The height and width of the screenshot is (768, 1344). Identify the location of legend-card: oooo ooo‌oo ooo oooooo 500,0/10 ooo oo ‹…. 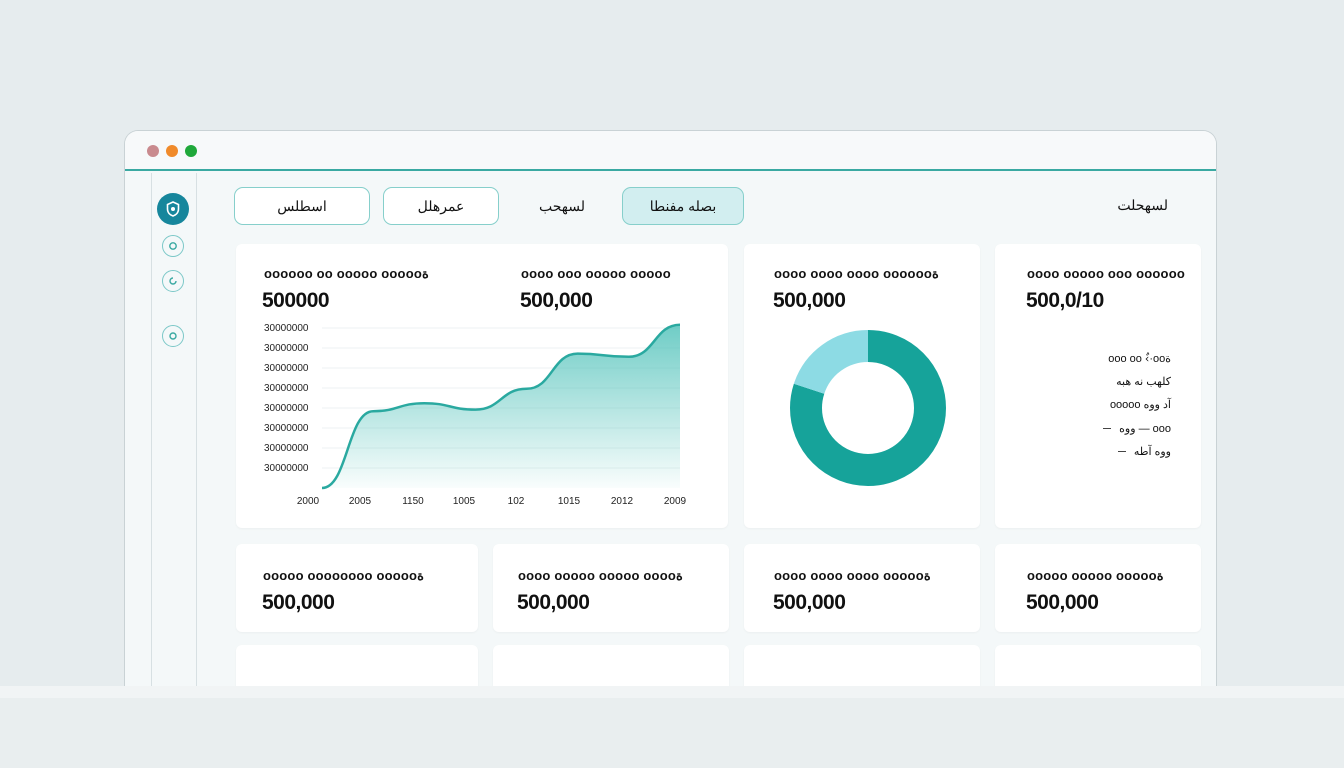
(1098, 386).